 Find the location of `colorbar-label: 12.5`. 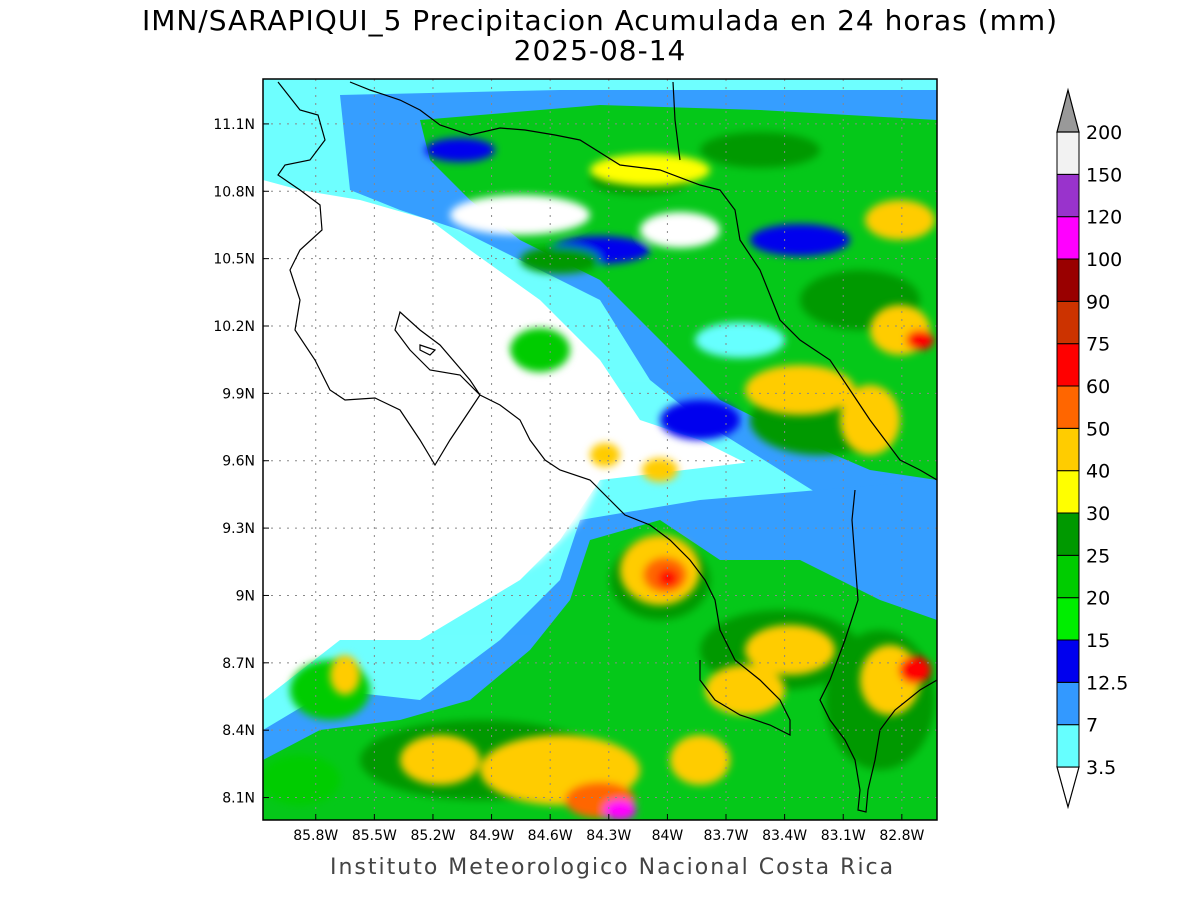

colorbar-label: 12.5 is located at coordinates (1107, 683).